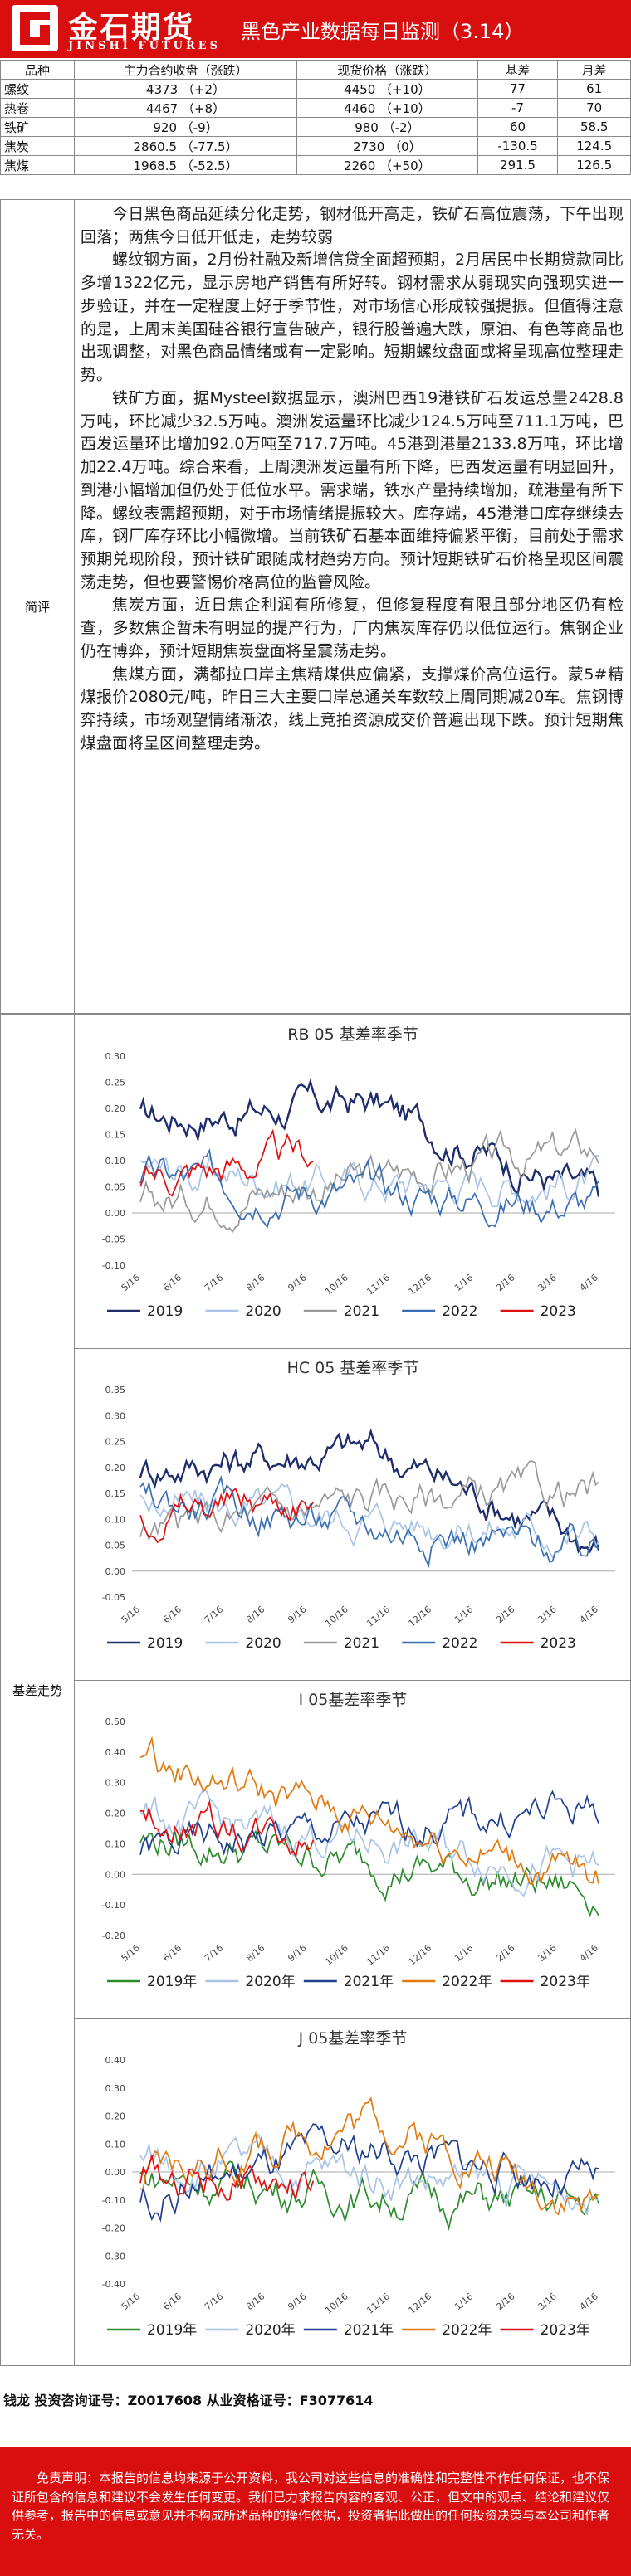 This screenshot has height=2576, width=631. What do you see at coordinates (263, 1311) in the screenshot?
I see `legend-label: 2020` at bounding box center [263, 1311].